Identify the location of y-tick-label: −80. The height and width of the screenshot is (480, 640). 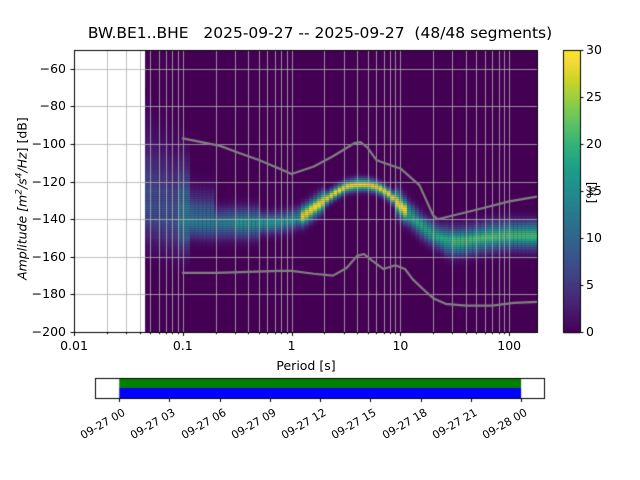
(52, 106).